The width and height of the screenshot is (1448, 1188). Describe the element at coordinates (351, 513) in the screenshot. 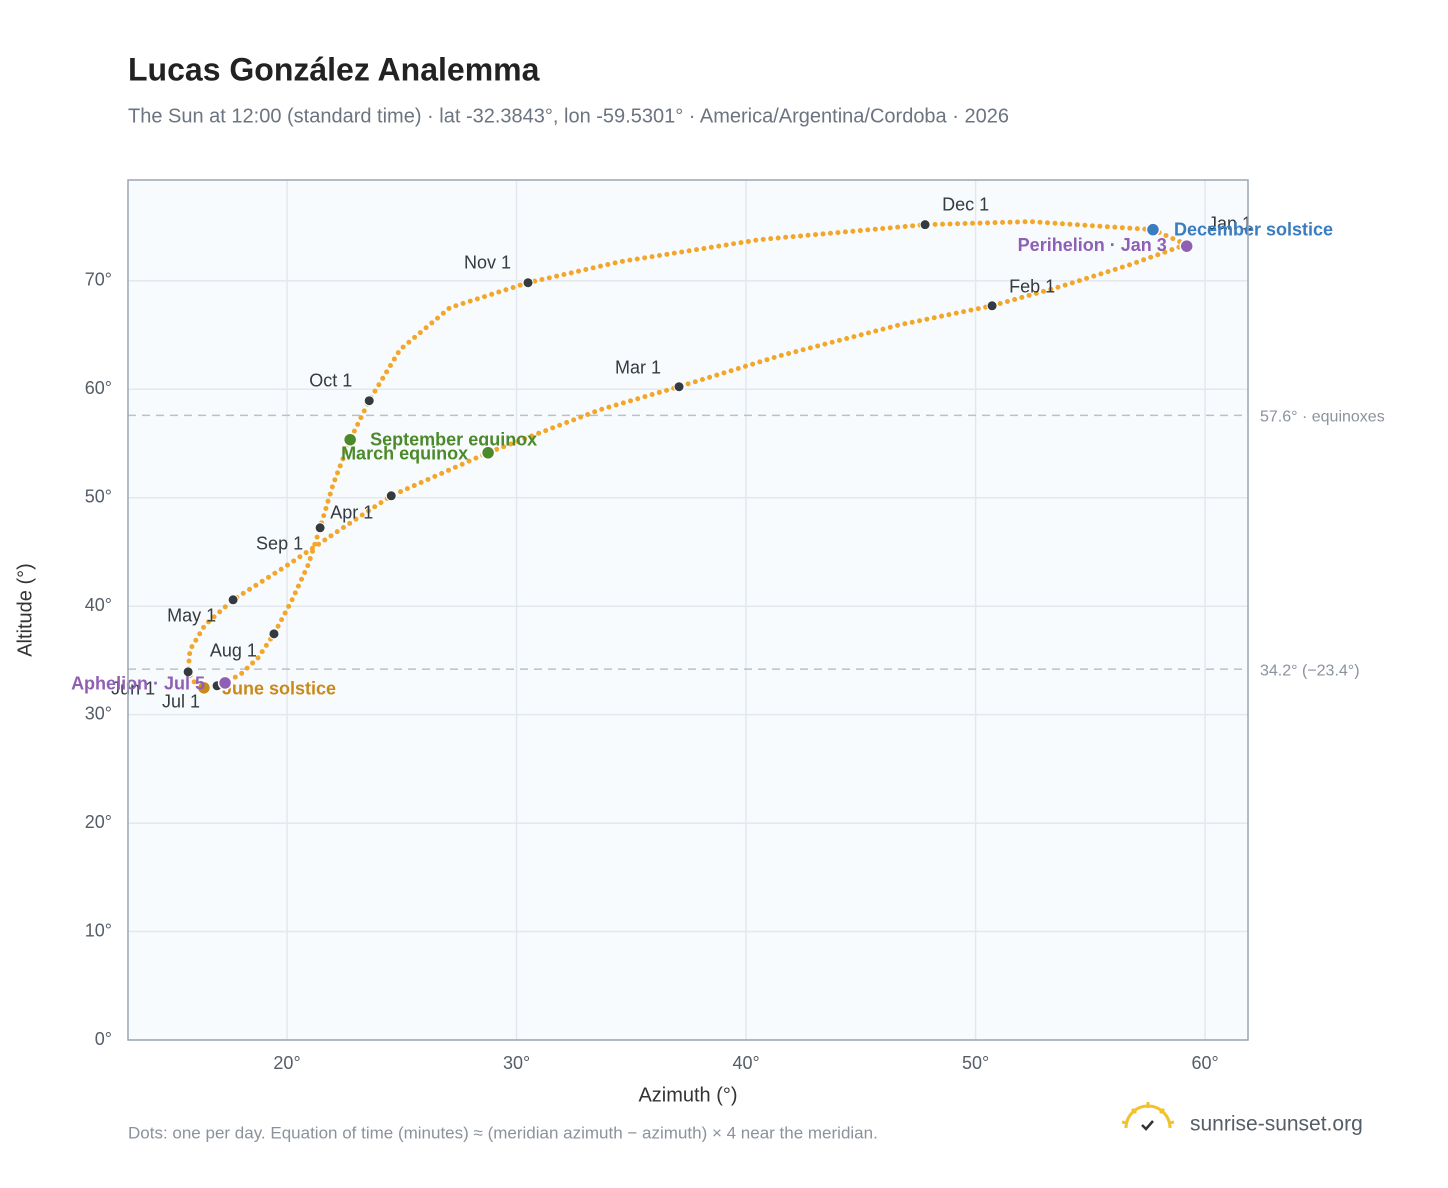

I see `month-label: Apr 1` at that location.